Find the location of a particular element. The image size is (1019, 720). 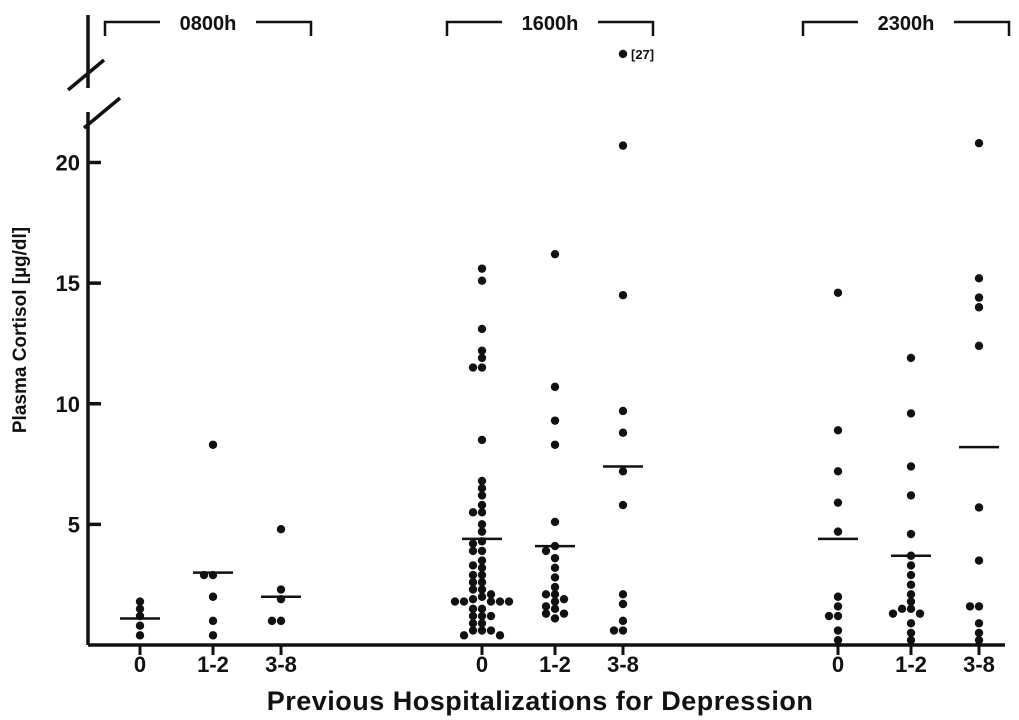

y-axis-label: Plasma Cortisol [µg/dl] is located at coordinates (20, 330).